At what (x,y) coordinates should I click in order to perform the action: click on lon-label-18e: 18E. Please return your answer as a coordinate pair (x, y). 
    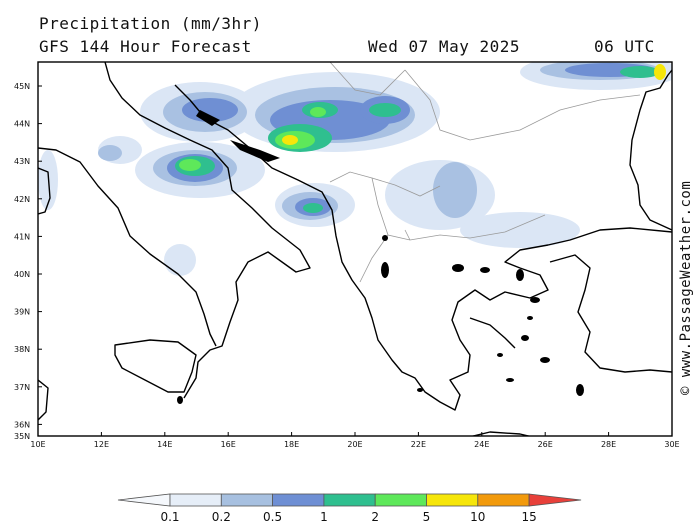
    Looking at the image, I should click on (291, 444).